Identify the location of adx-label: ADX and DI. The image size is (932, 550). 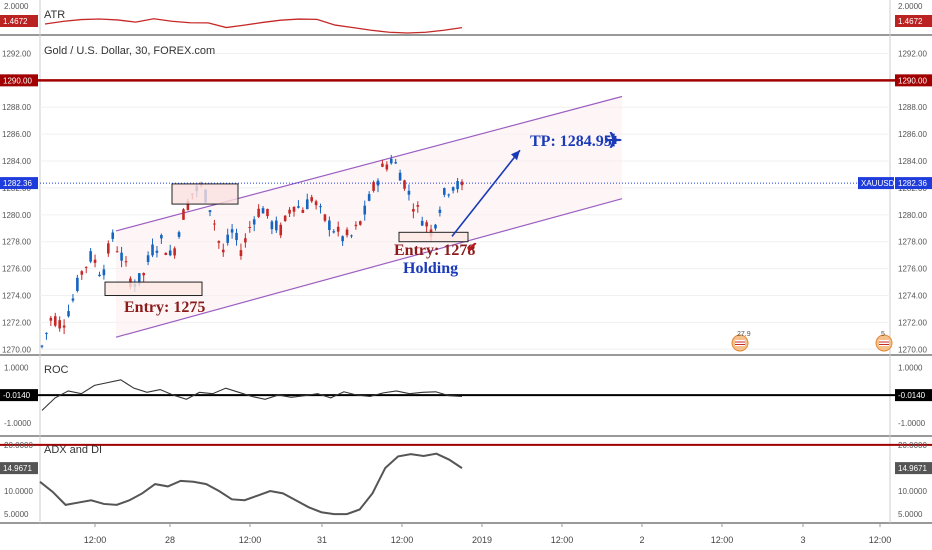
(73, 450).